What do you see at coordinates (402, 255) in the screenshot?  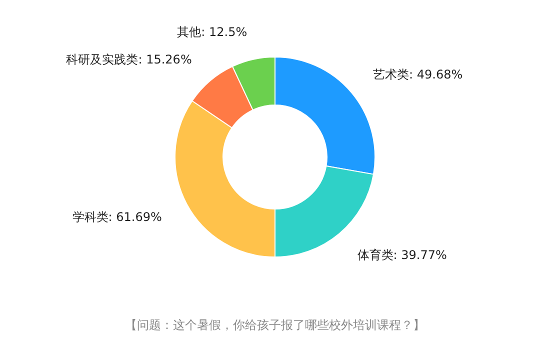 I see `slice-label: 体育类: 39.77%` at bounding box center [402, 255].